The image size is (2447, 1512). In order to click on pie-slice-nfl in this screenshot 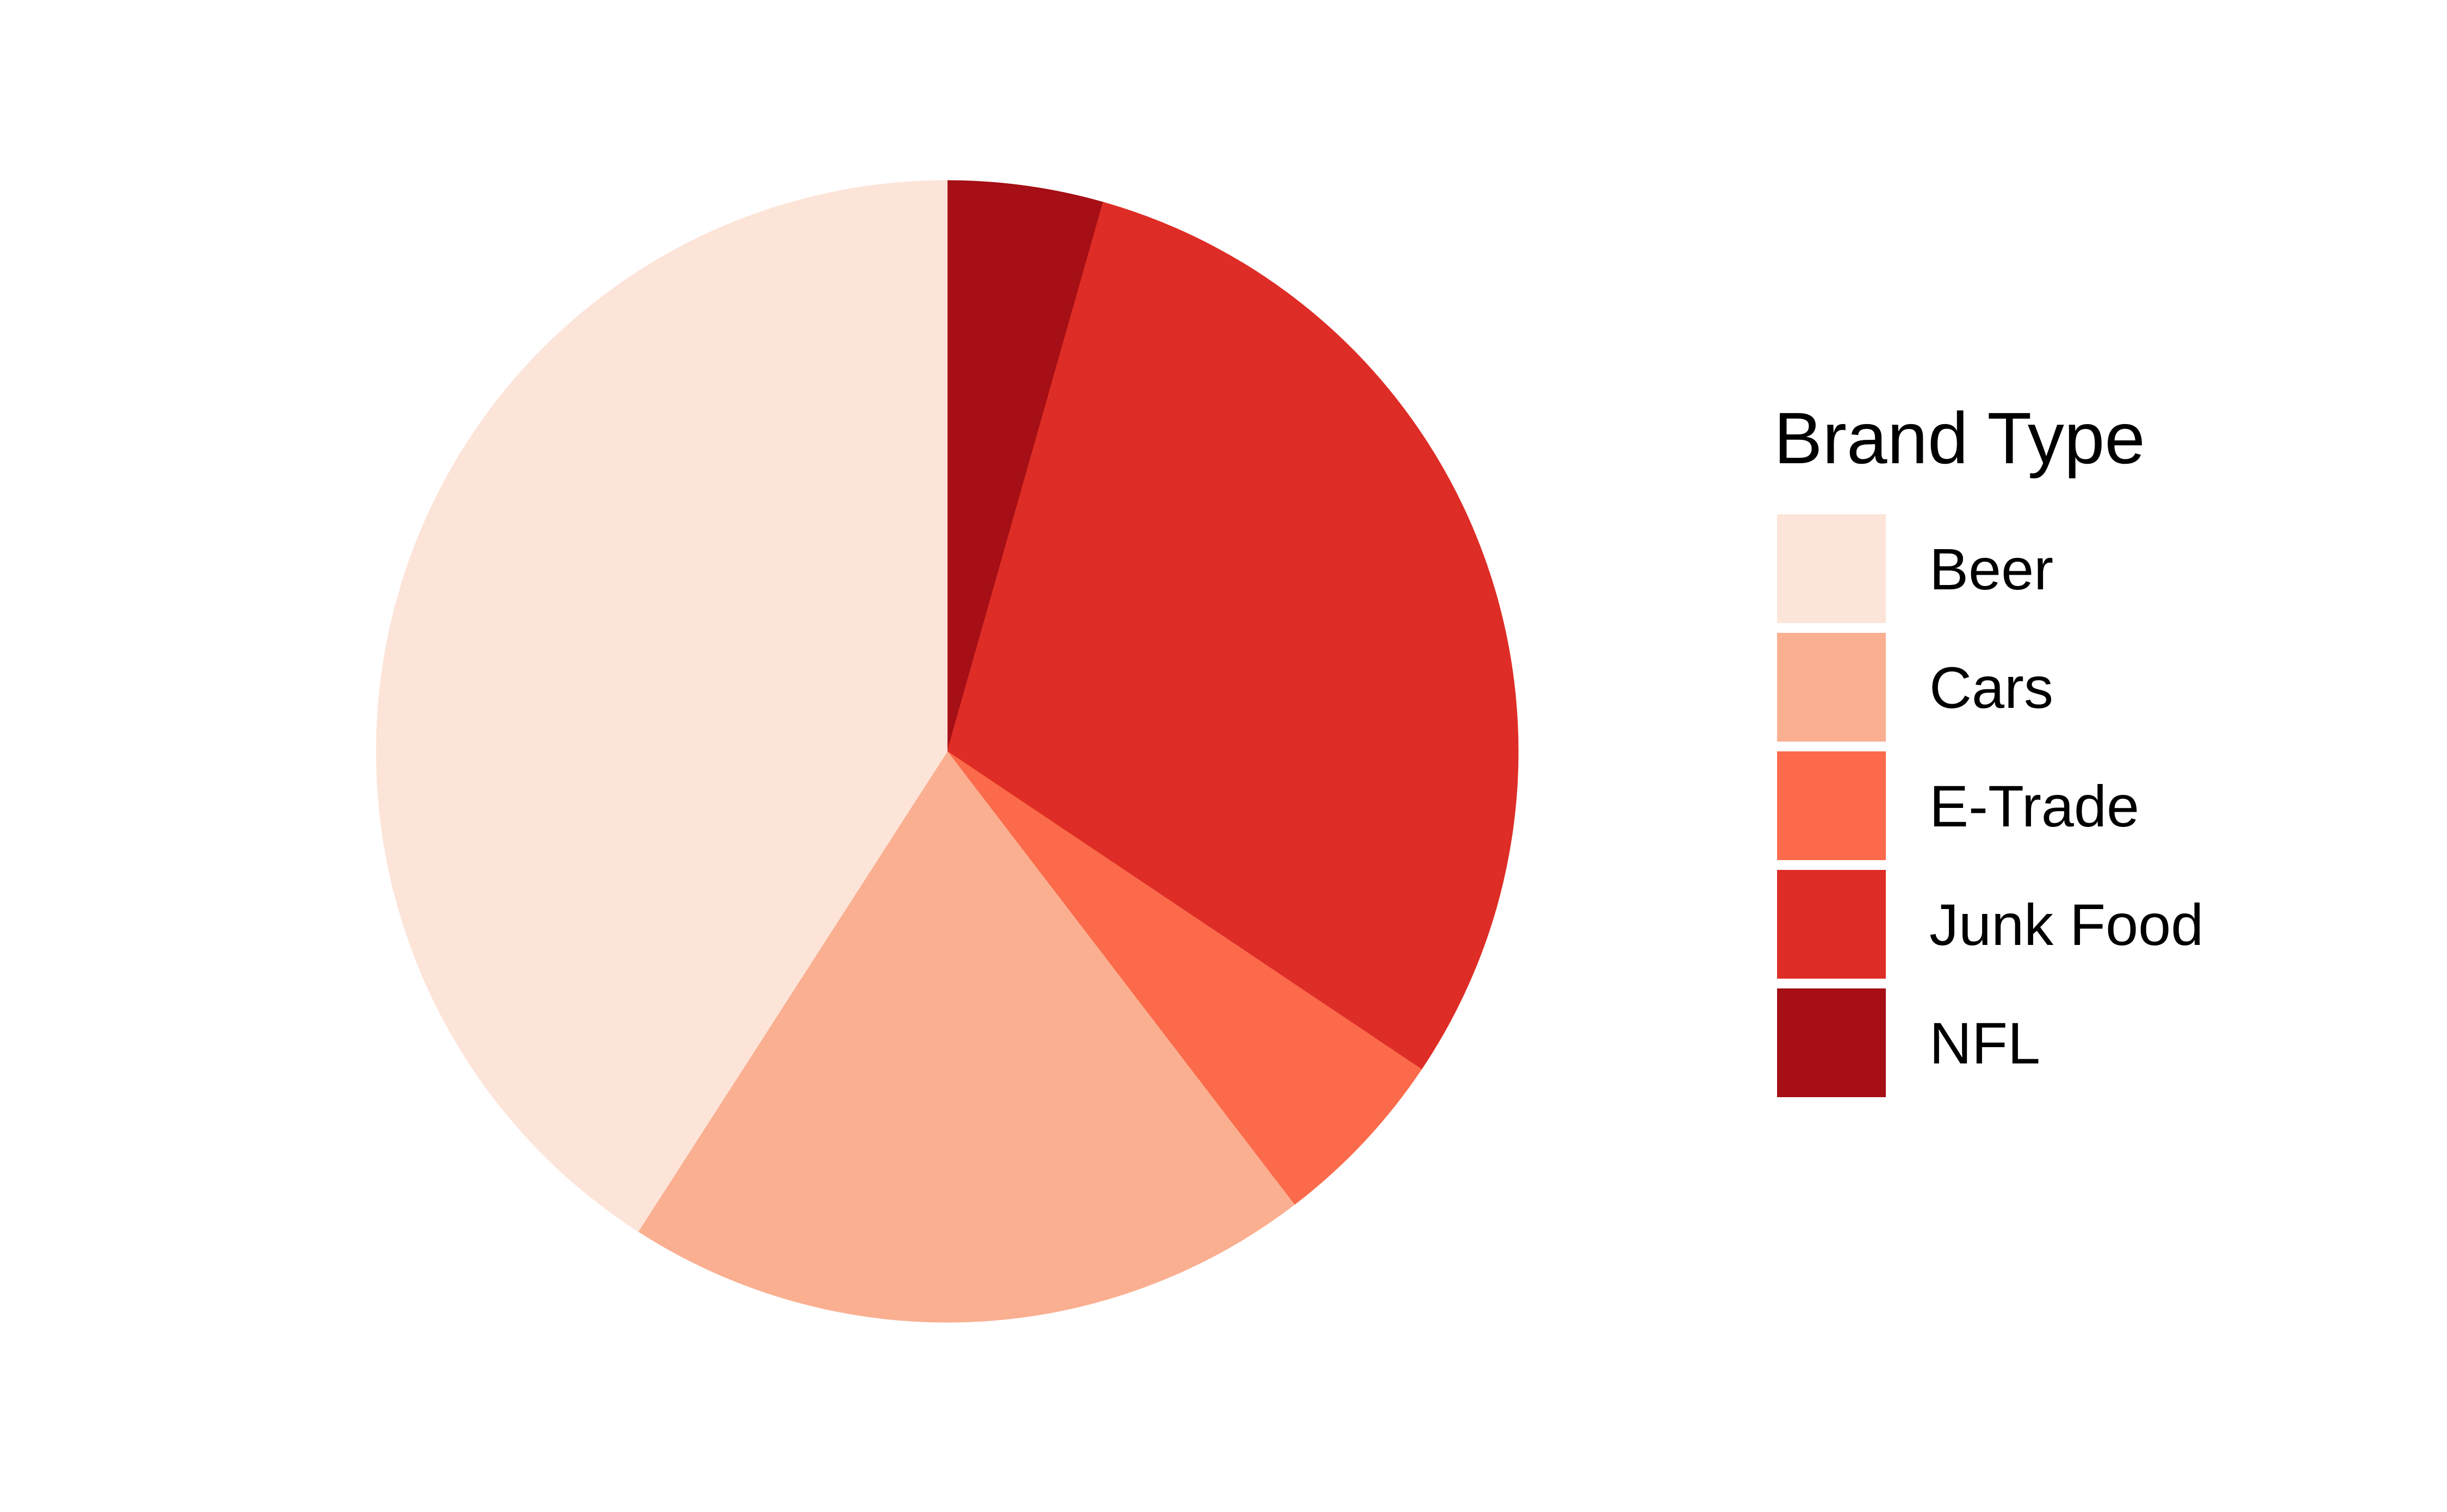, I will do `click(1025, 466)`.